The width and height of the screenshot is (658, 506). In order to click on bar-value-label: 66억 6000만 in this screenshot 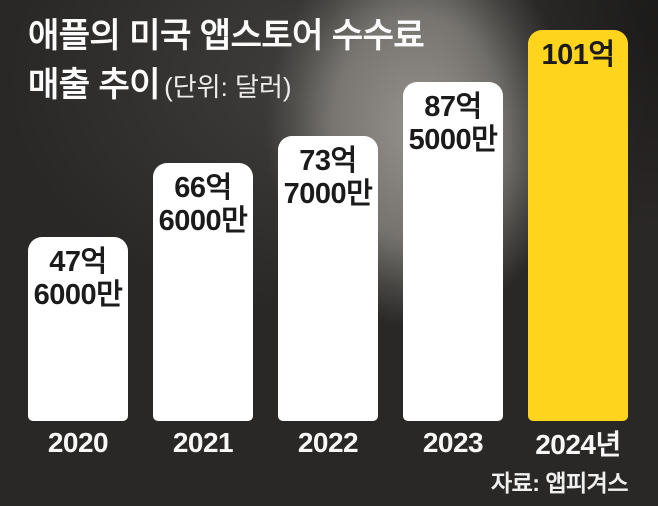, I will do `click(203, 205)`.